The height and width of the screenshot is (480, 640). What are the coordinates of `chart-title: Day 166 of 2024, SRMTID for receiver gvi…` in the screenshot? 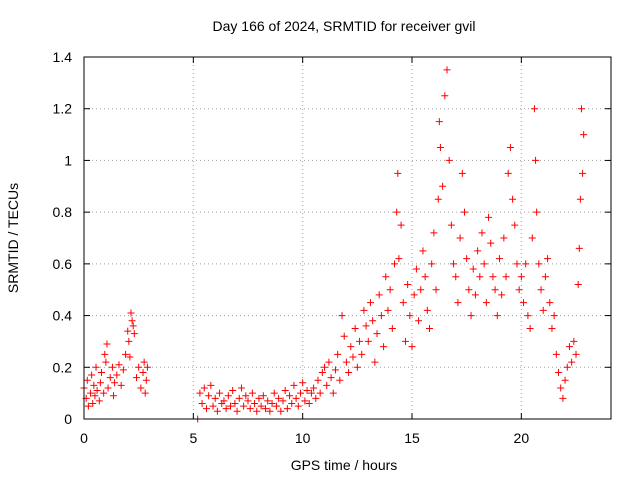 It's located at (344, 26).